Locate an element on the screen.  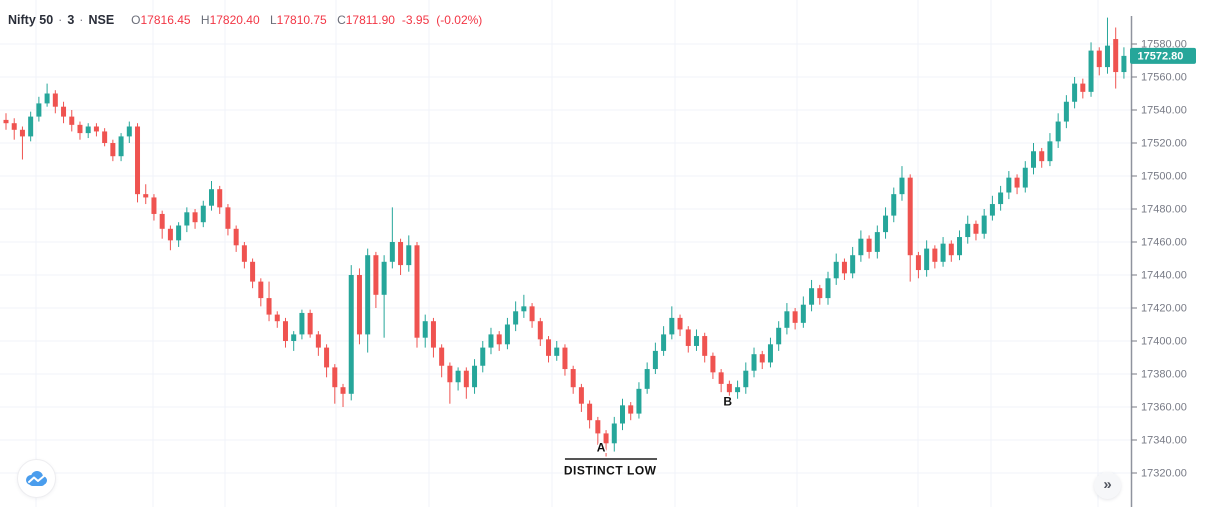
scroll-right-button: » is located at coordinates (1107, 485).